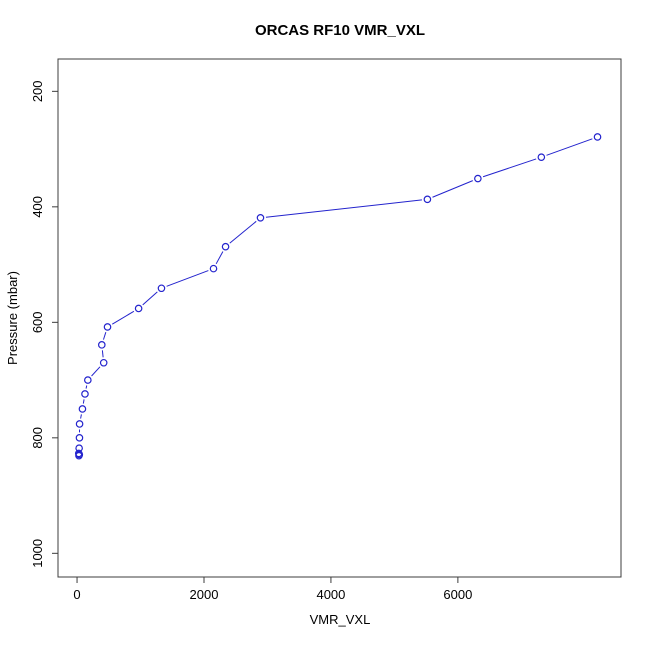 Image resolution: width=650 pixels, height=650 pixels. Describe the element at coordinates (330, 594) in the screenshot. I see `x-tick-label: 4000` at that location.